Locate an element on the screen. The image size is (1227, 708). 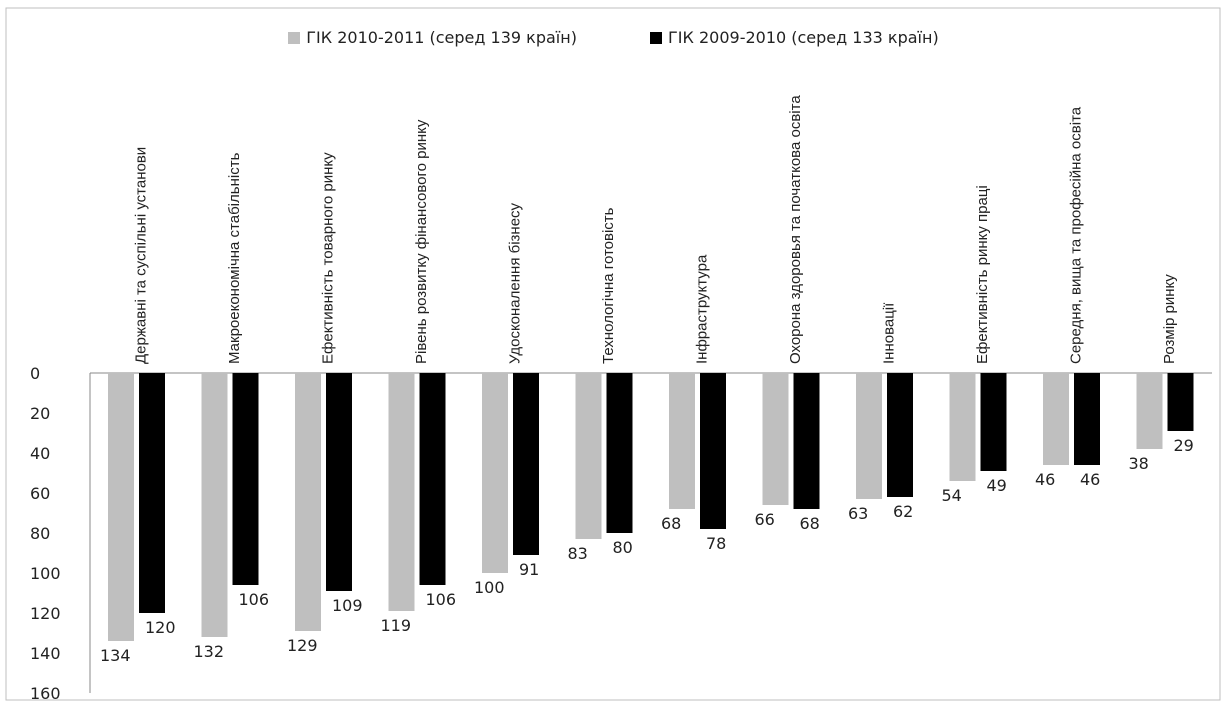
value-label-2-11: 29 is located at coordinates (1184, 445).